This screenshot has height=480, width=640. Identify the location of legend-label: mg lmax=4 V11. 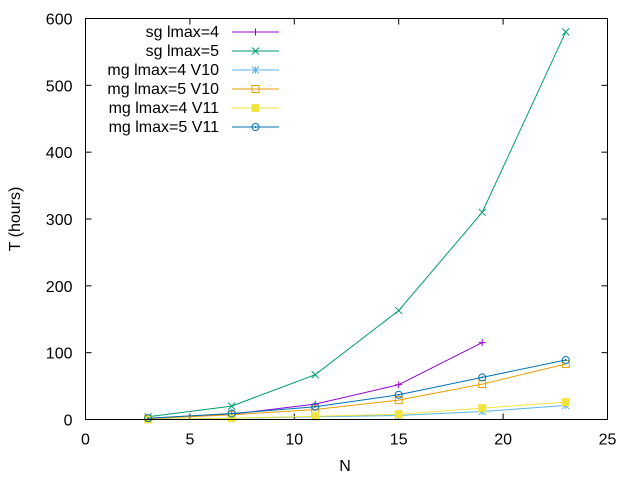
(164, 108).